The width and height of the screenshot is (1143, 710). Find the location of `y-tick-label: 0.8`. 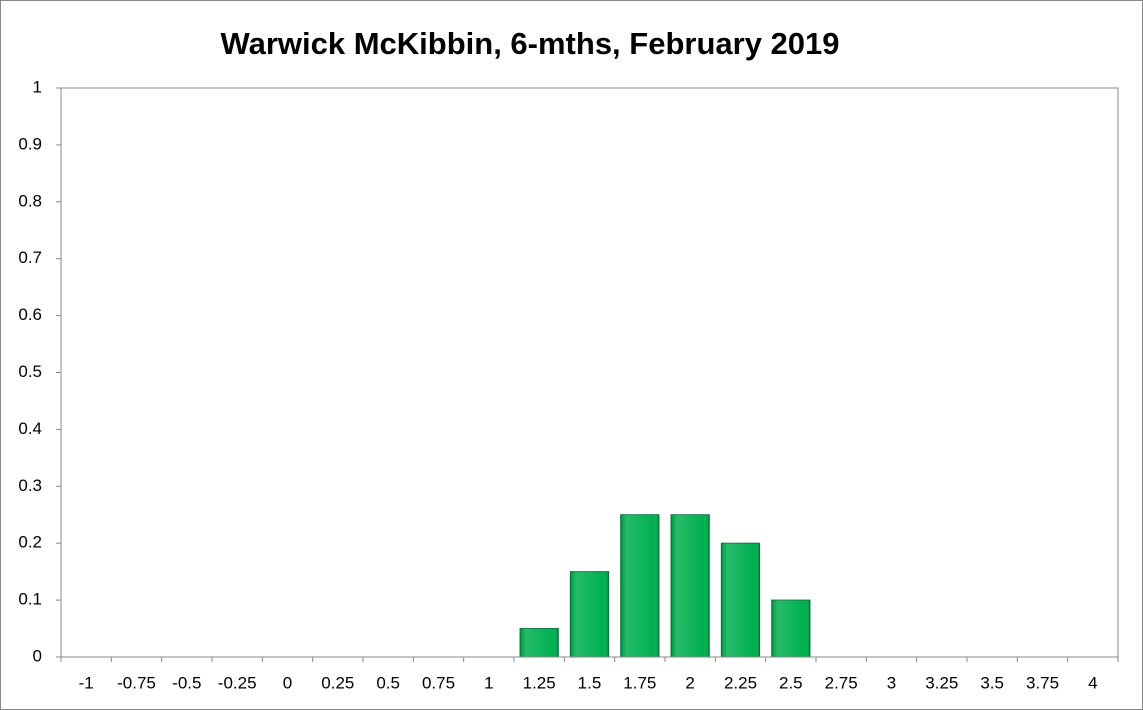

y-tick-label: 0.8 is located at coordinates (30, 200).